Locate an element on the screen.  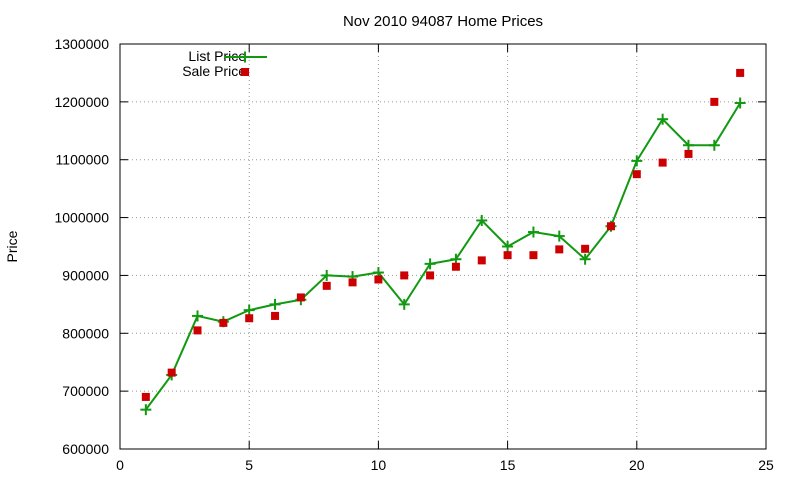
y-tick-label: 1300000 is located at coordinates (81, 44).